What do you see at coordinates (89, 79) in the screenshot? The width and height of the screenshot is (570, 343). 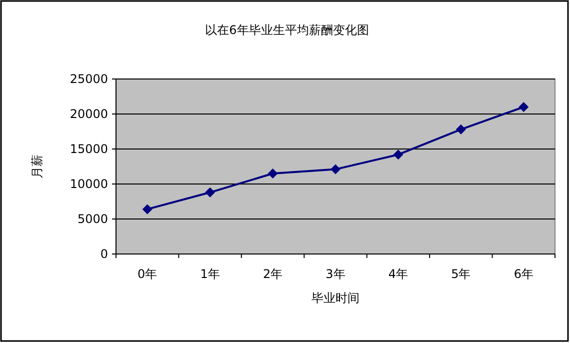 I see `y-tick-label: 25000` at bounding box center [89, 79].